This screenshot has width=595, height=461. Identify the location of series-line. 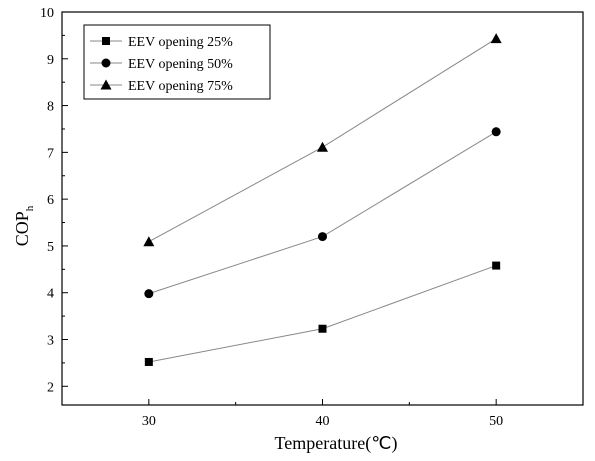
(322, 314).